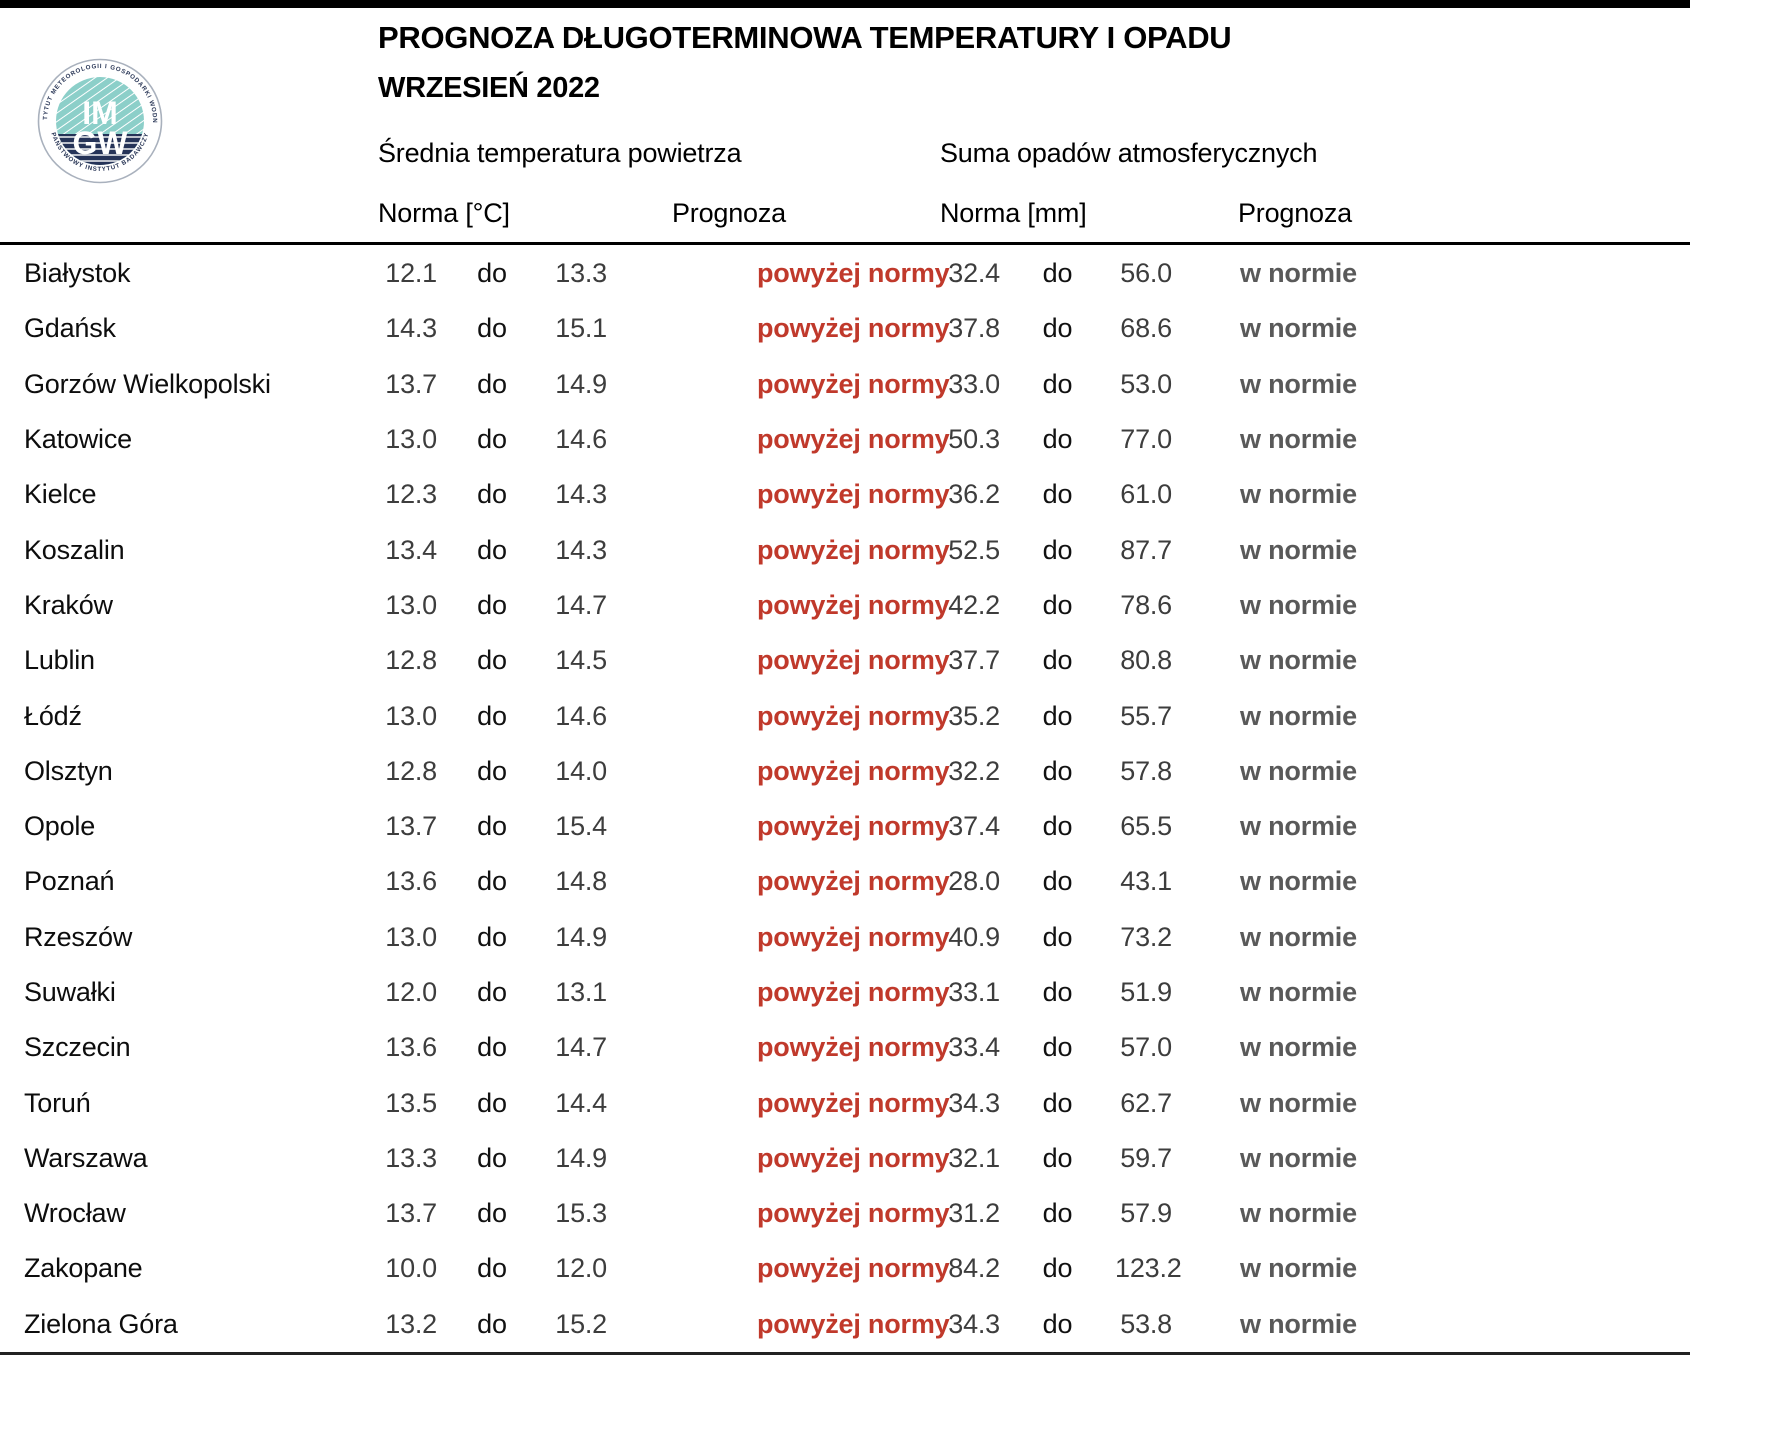  What do you see at coordinates (1146, 439) in the screenshot?
I see `precip-norm-high: 77.0` at bounding box center [1146, 439].